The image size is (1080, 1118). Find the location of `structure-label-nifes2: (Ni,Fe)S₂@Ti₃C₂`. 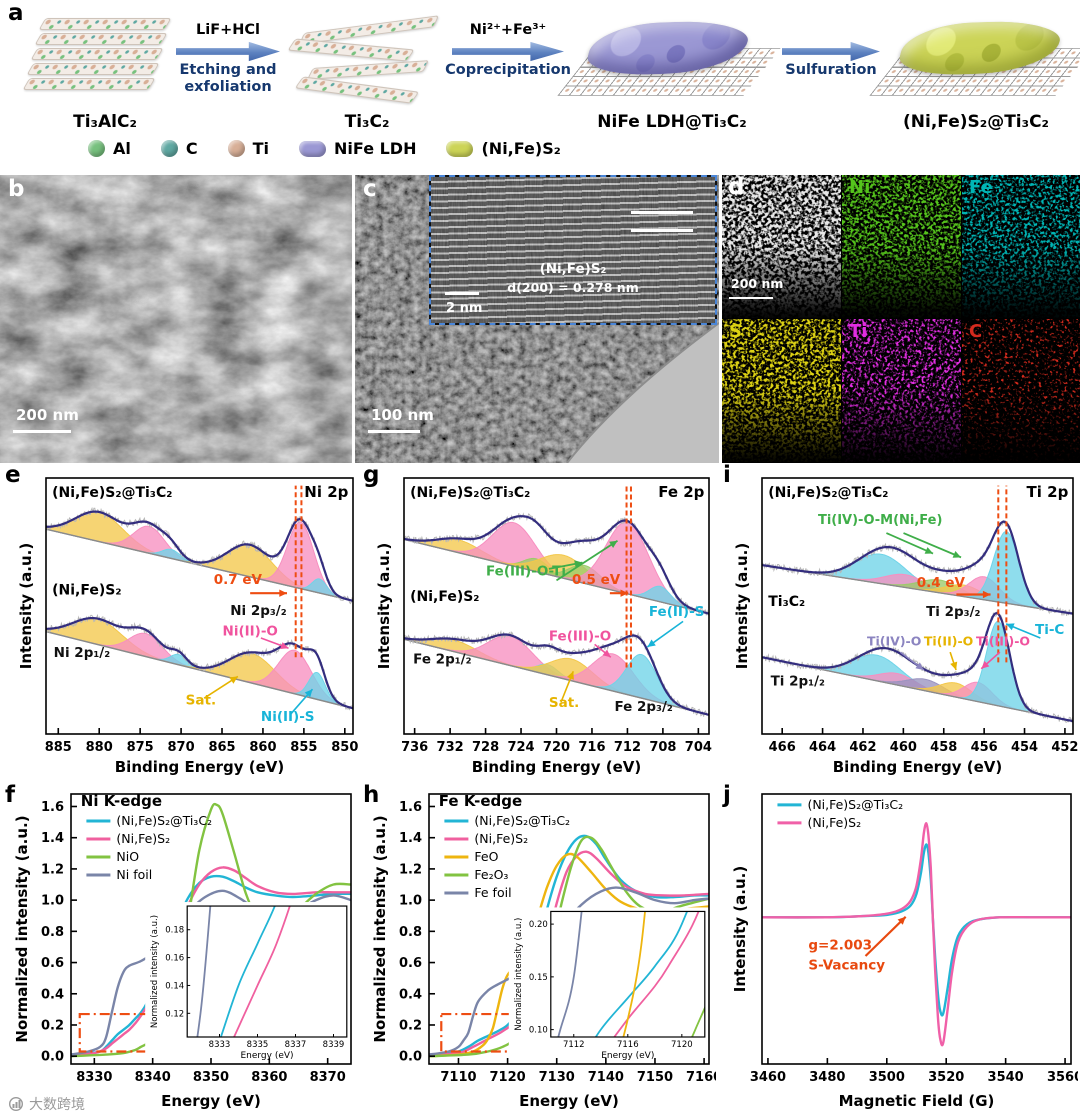

structure-label-nifes2: (Ni,Fe)S₂@Ti₃C₂ is located at coordinates (976, 122).